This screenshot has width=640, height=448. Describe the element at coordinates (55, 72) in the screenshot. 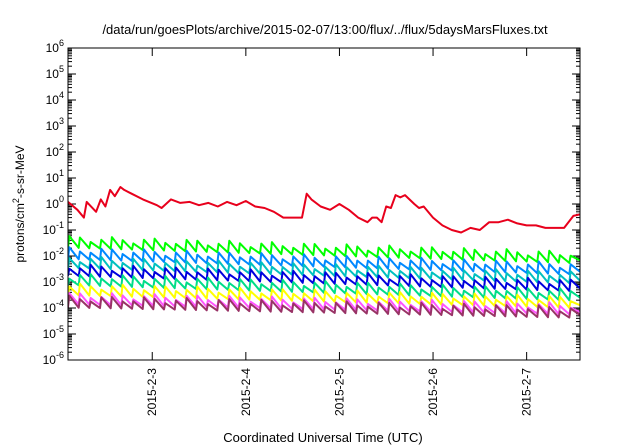

I see `y-tick-label: 10⁵` at that location.